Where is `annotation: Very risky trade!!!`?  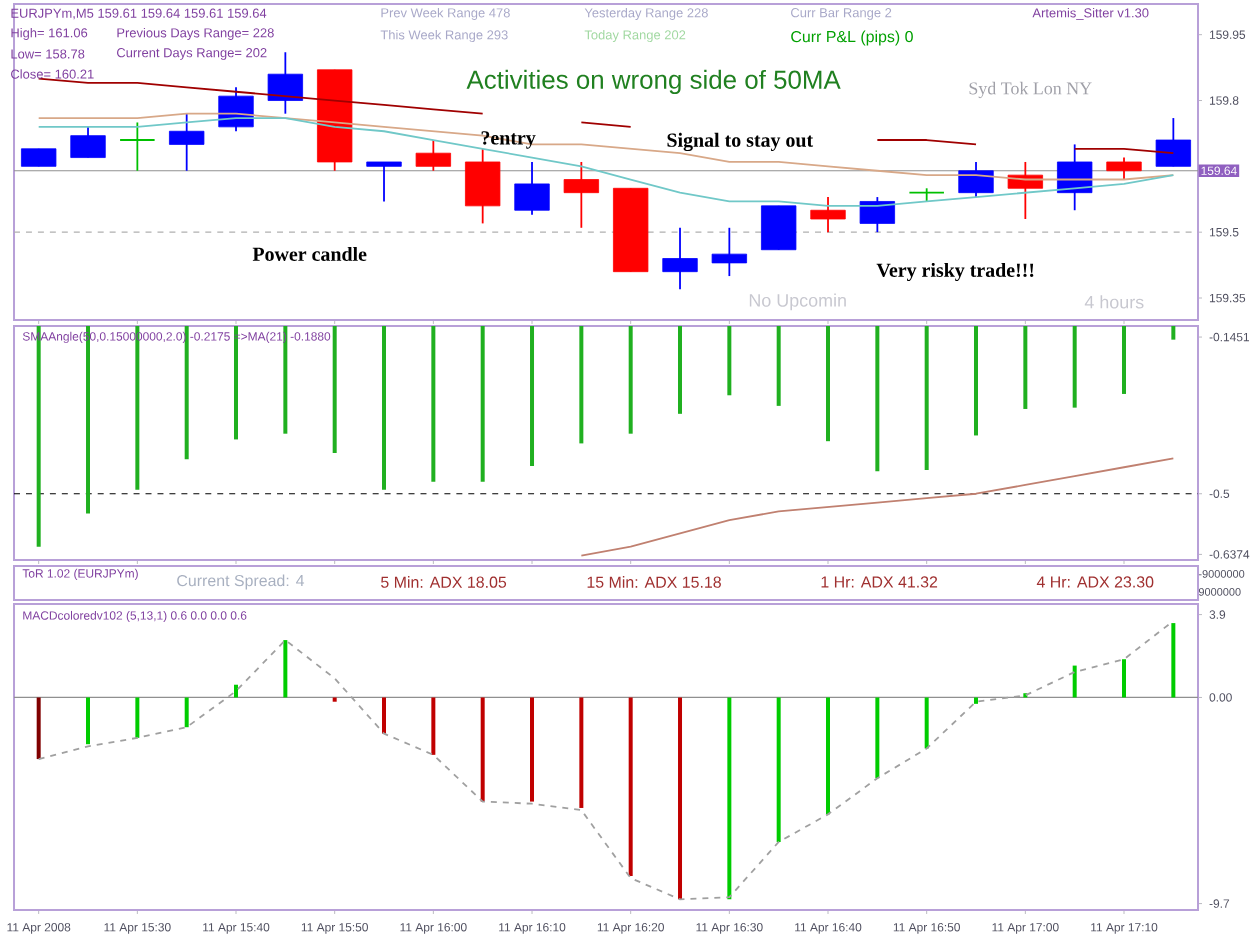 annotation: Very risky trade!!! is located at coordinates (955, 272).